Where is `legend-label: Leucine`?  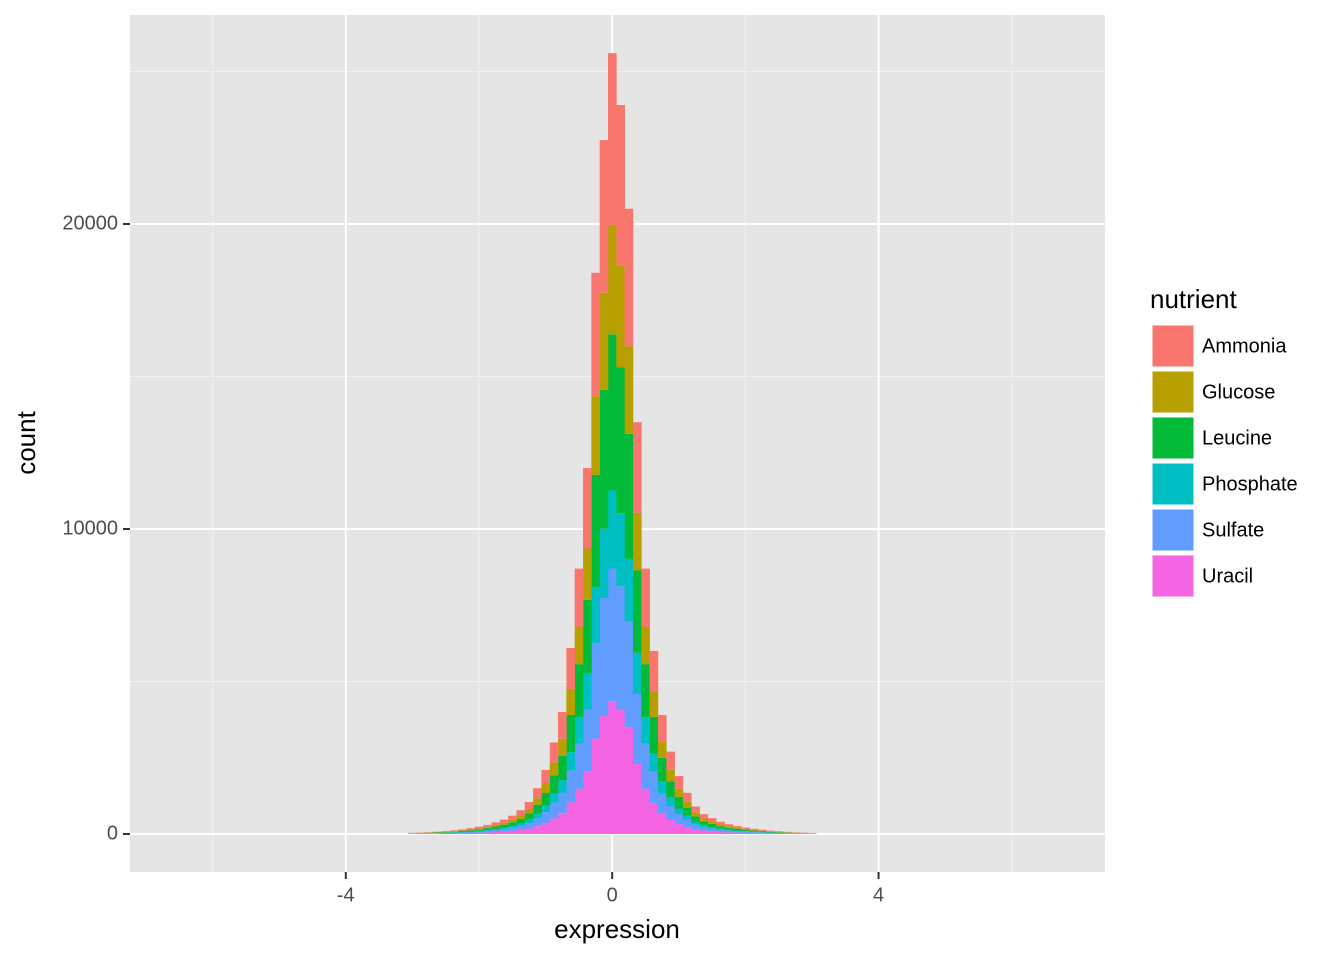
legend-label: Leucine is located at coordinates (1237, 438).